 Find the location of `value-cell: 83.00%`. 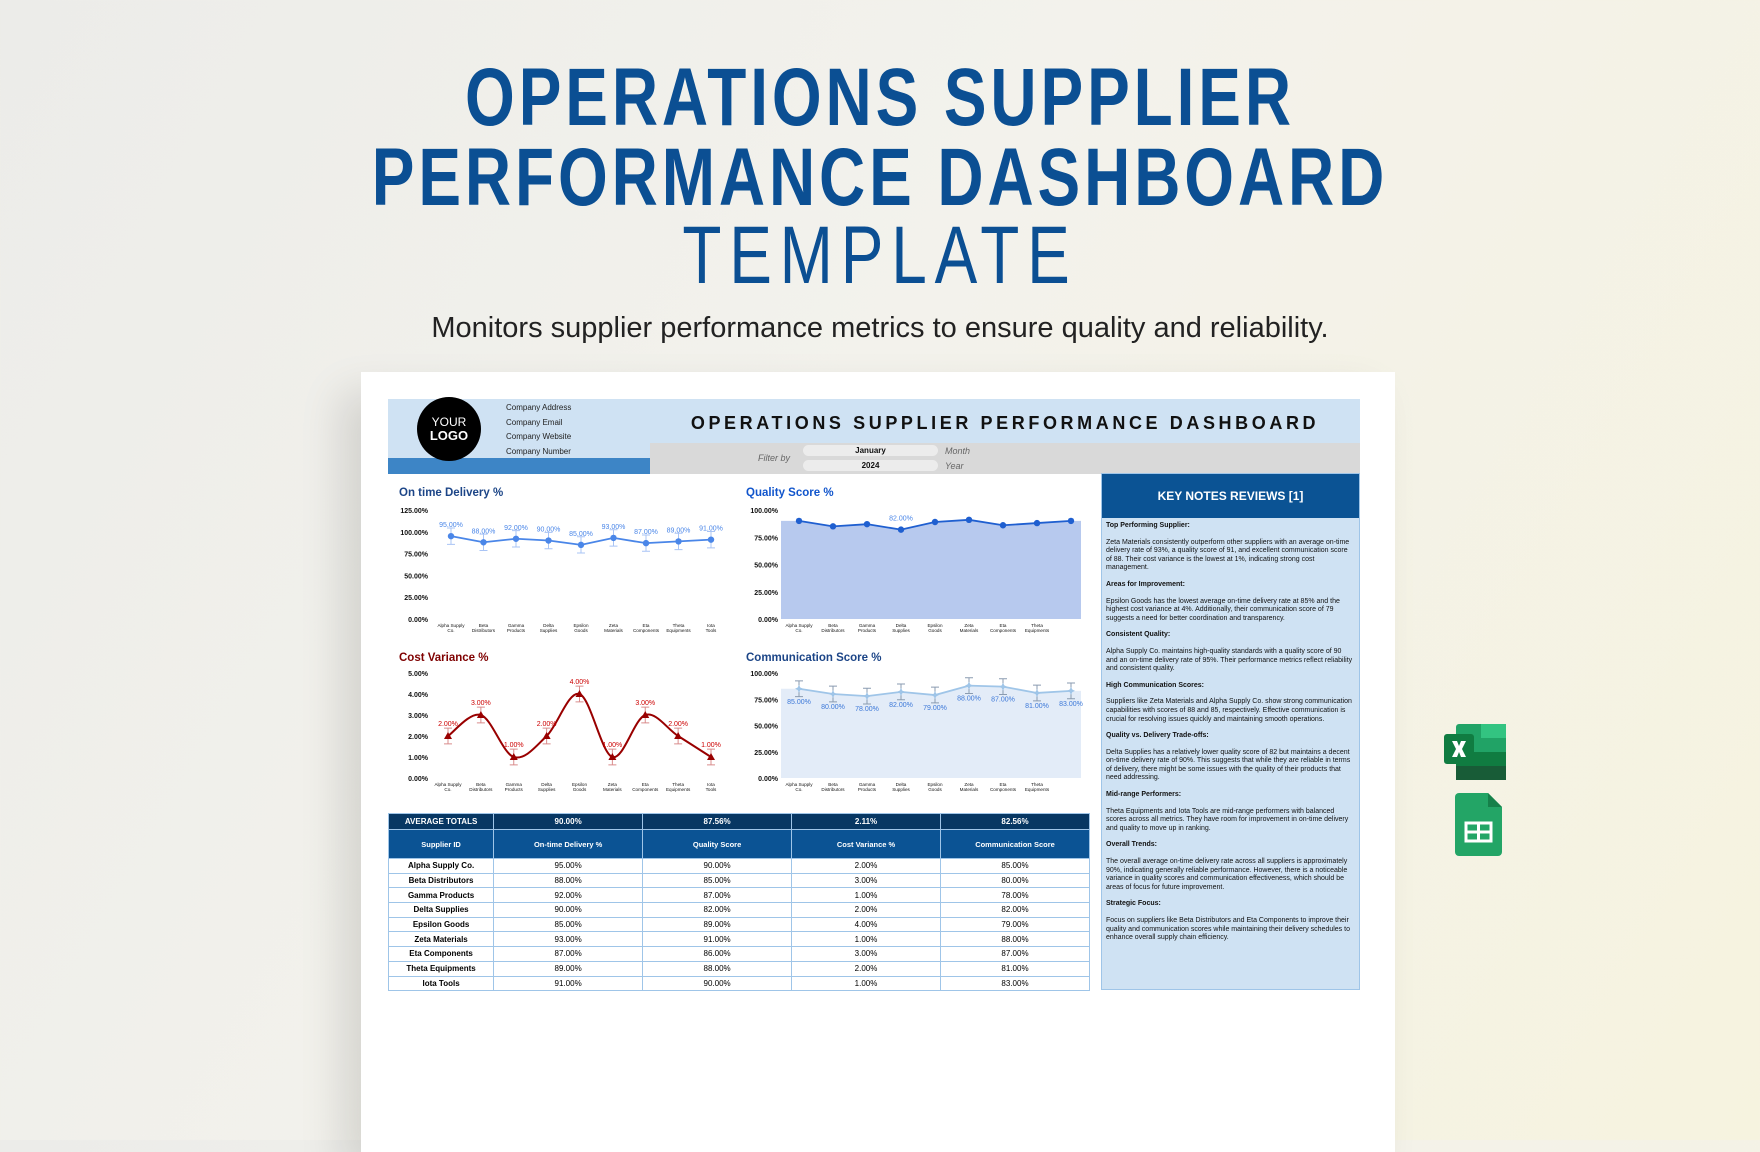

value-cell: 83.00% is located at coordinates (1015, 983).